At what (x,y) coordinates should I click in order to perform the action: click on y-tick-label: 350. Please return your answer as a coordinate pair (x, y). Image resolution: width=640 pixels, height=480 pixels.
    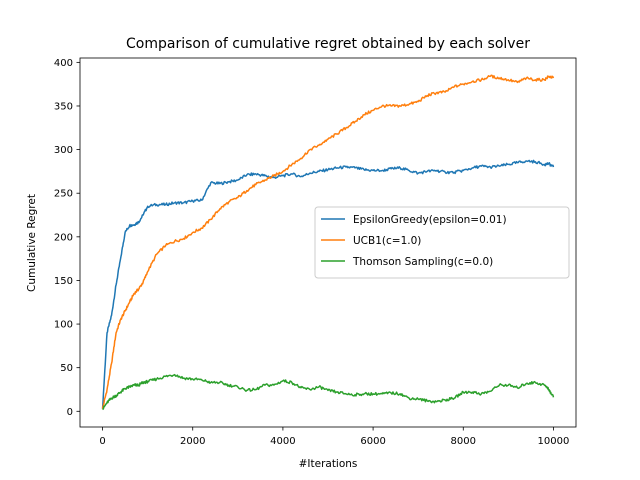
    Looking at the image, I should click on (63, 106).